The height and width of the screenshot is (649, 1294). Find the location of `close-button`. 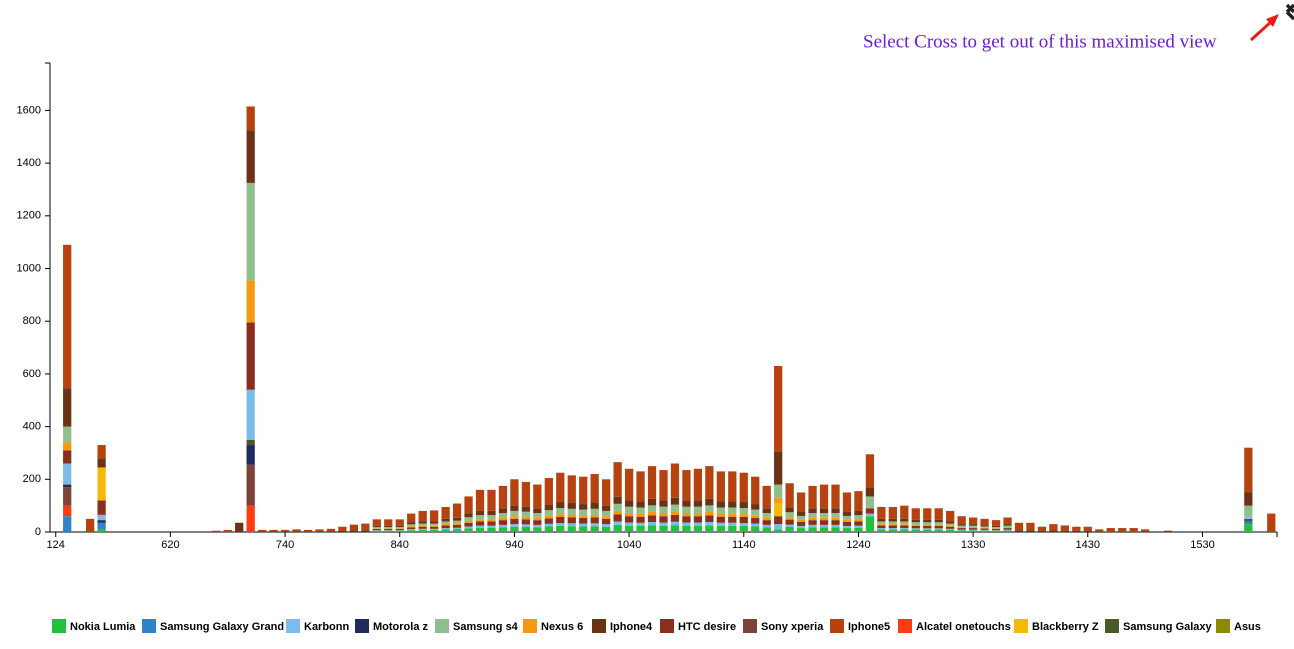

close-button is located at coordinates (1290, 12).